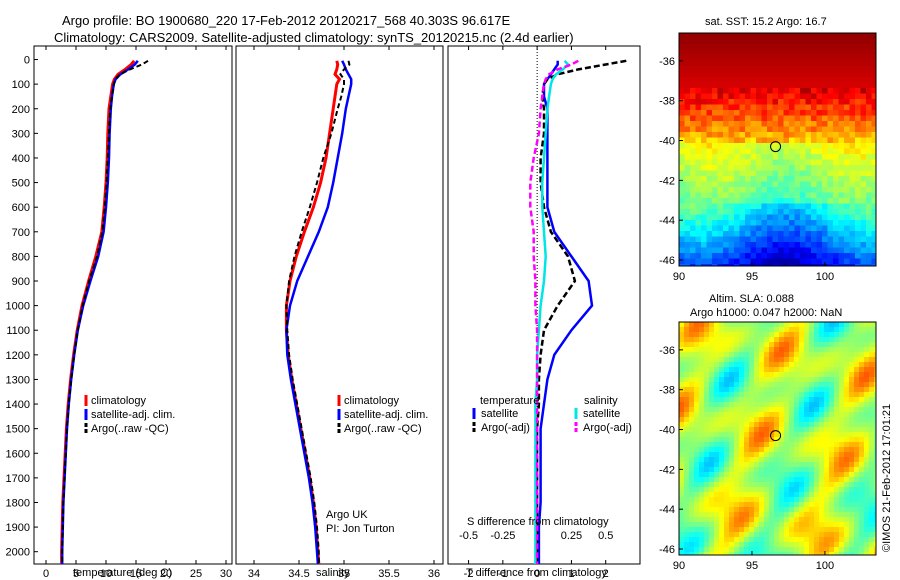  What do you see at coordinates (344, 574) in the screenshot?
I see `x-tick-label: 35` at bounding box center [344, 574].